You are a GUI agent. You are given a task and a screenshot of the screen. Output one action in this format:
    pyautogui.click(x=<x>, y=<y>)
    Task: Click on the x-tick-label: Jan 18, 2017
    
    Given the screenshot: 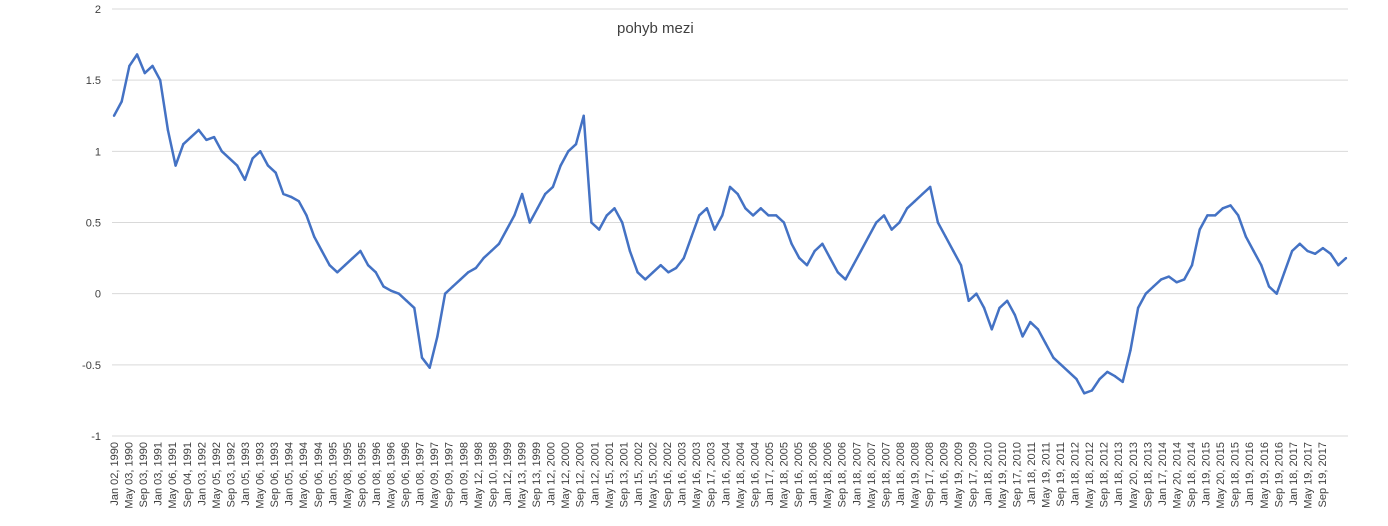 What is the action you would take?
    pyautogui.click(x=1294, y=474)
    